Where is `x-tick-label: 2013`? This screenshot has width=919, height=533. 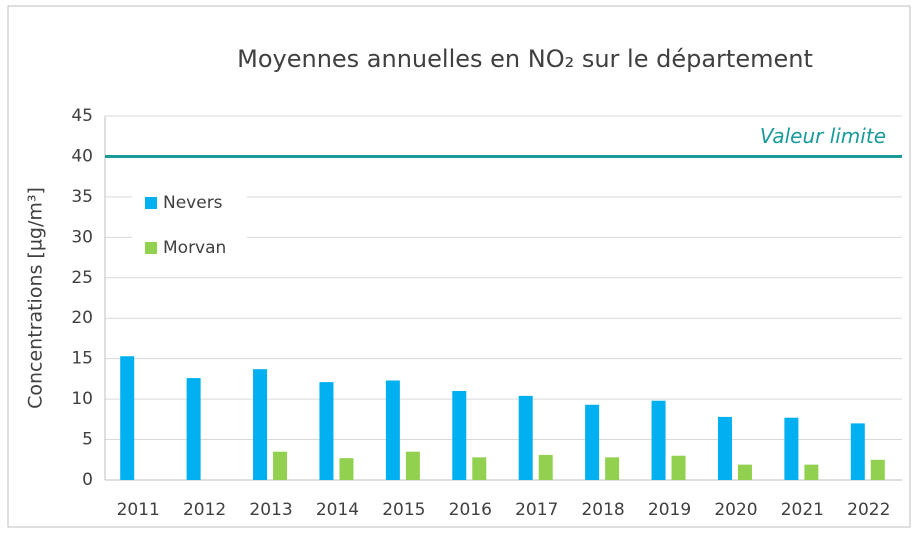
x-tick-label: 2013 is located at coordinates (270, 510).